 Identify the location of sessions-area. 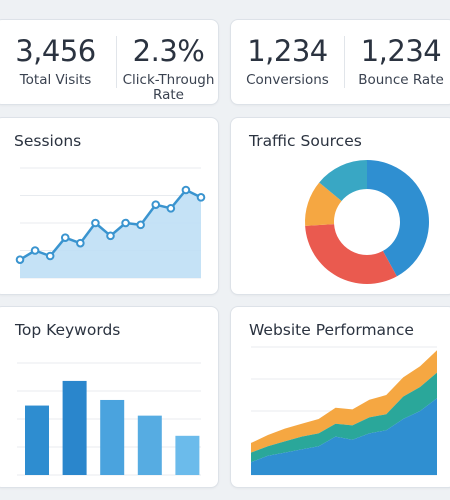
(110, 234).